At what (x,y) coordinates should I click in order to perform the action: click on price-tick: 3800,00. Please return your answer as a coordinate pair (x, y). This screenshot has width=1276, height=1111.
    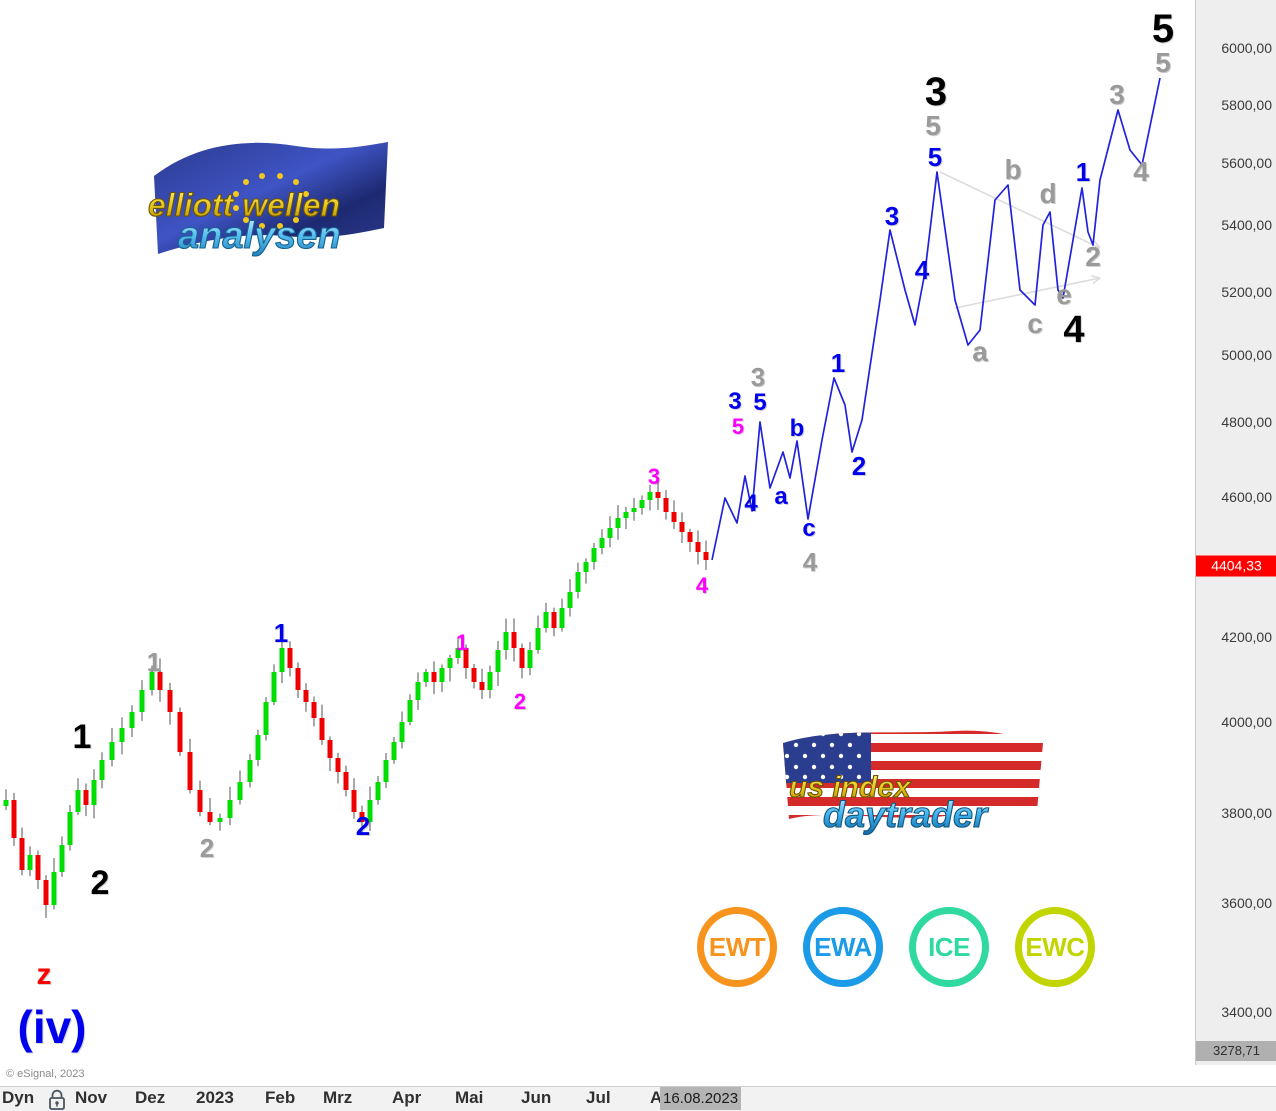
    Looking at the image, I should click on (1246, 813).